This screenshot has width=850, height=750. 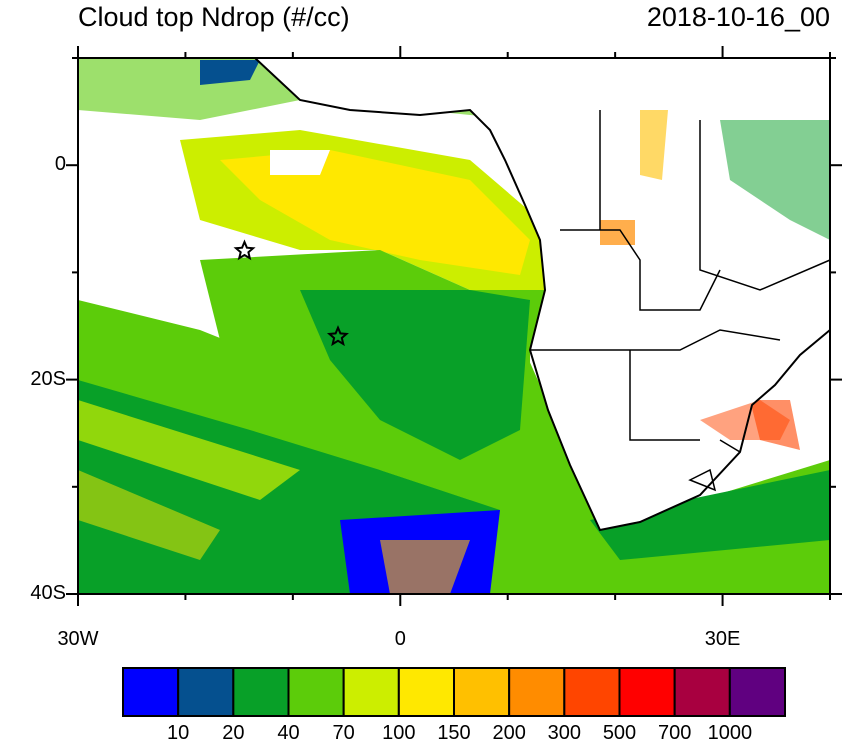 What do you see at coordinates (48, 593) in the screenshot?
I see `lat-label: 40S` at bounding box center [48, 593].